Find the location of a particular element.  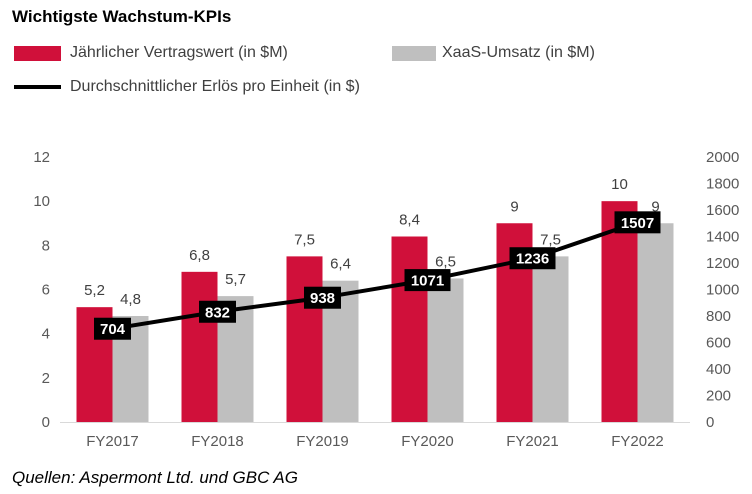

legend-label-vertragswert: Jährlicher Vertragswert (in $M) is located at coordinates (179, 52).